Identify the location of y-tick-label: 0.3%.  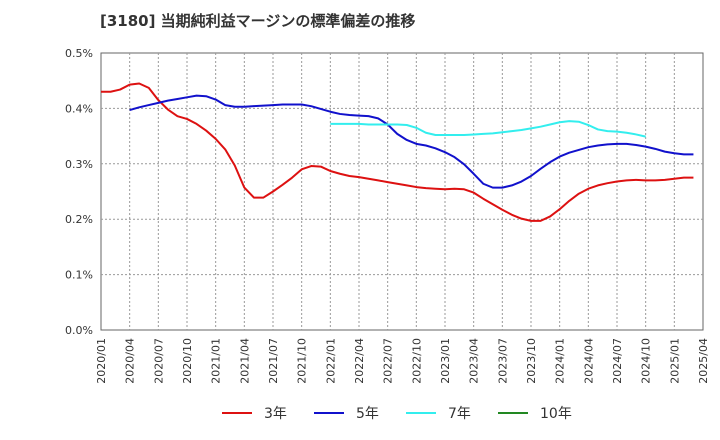
(79, 164).